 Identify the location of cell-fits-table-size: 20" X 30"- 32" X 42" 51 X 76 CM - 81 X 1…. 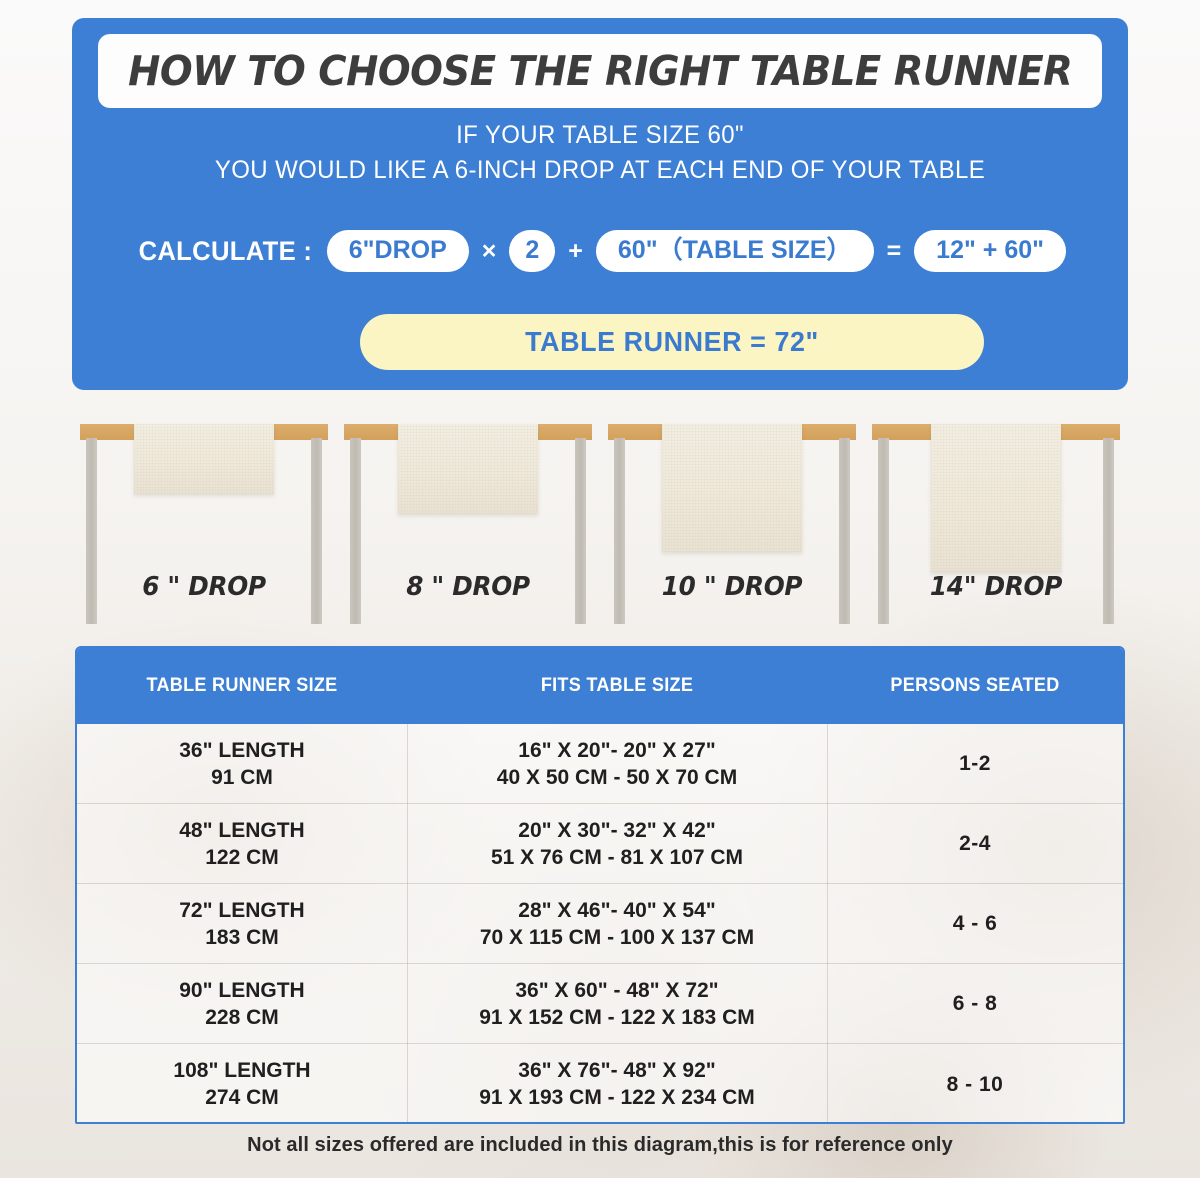
(617, 844).